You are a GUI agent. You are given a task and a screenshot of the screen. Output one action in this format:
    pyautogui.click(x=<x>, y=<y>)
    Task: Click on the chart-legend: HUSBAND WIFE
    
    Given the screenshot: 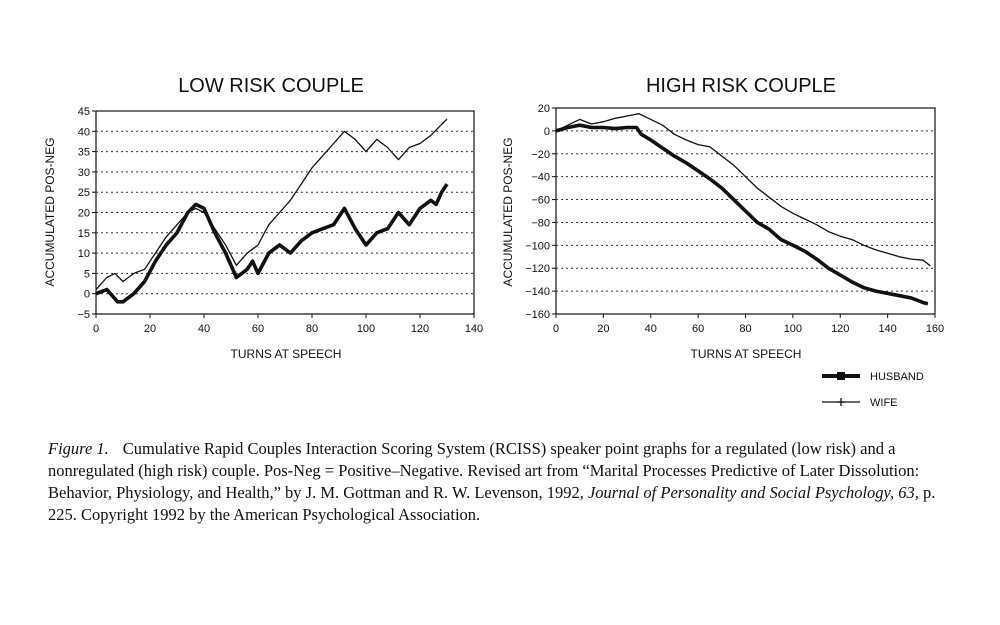 What is the action you would take?
    pyautogui.click(x=873, y=390)
    